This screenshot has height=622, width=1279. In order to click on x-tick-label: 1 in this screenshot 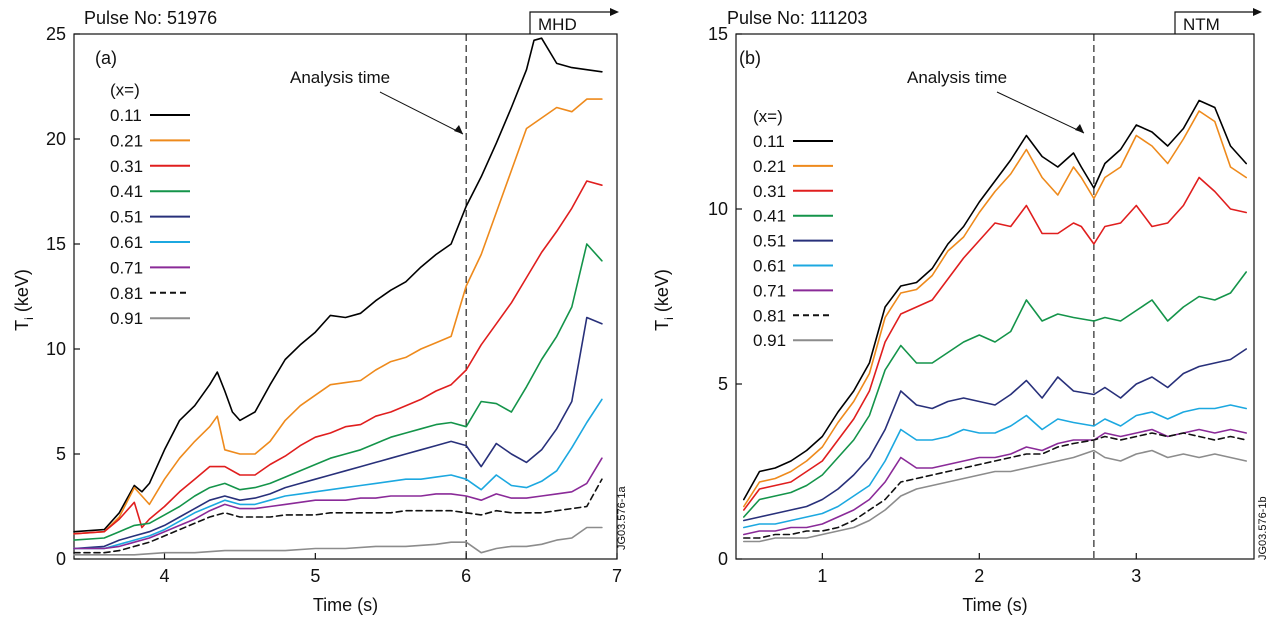, I will do `click(822, 576)`.